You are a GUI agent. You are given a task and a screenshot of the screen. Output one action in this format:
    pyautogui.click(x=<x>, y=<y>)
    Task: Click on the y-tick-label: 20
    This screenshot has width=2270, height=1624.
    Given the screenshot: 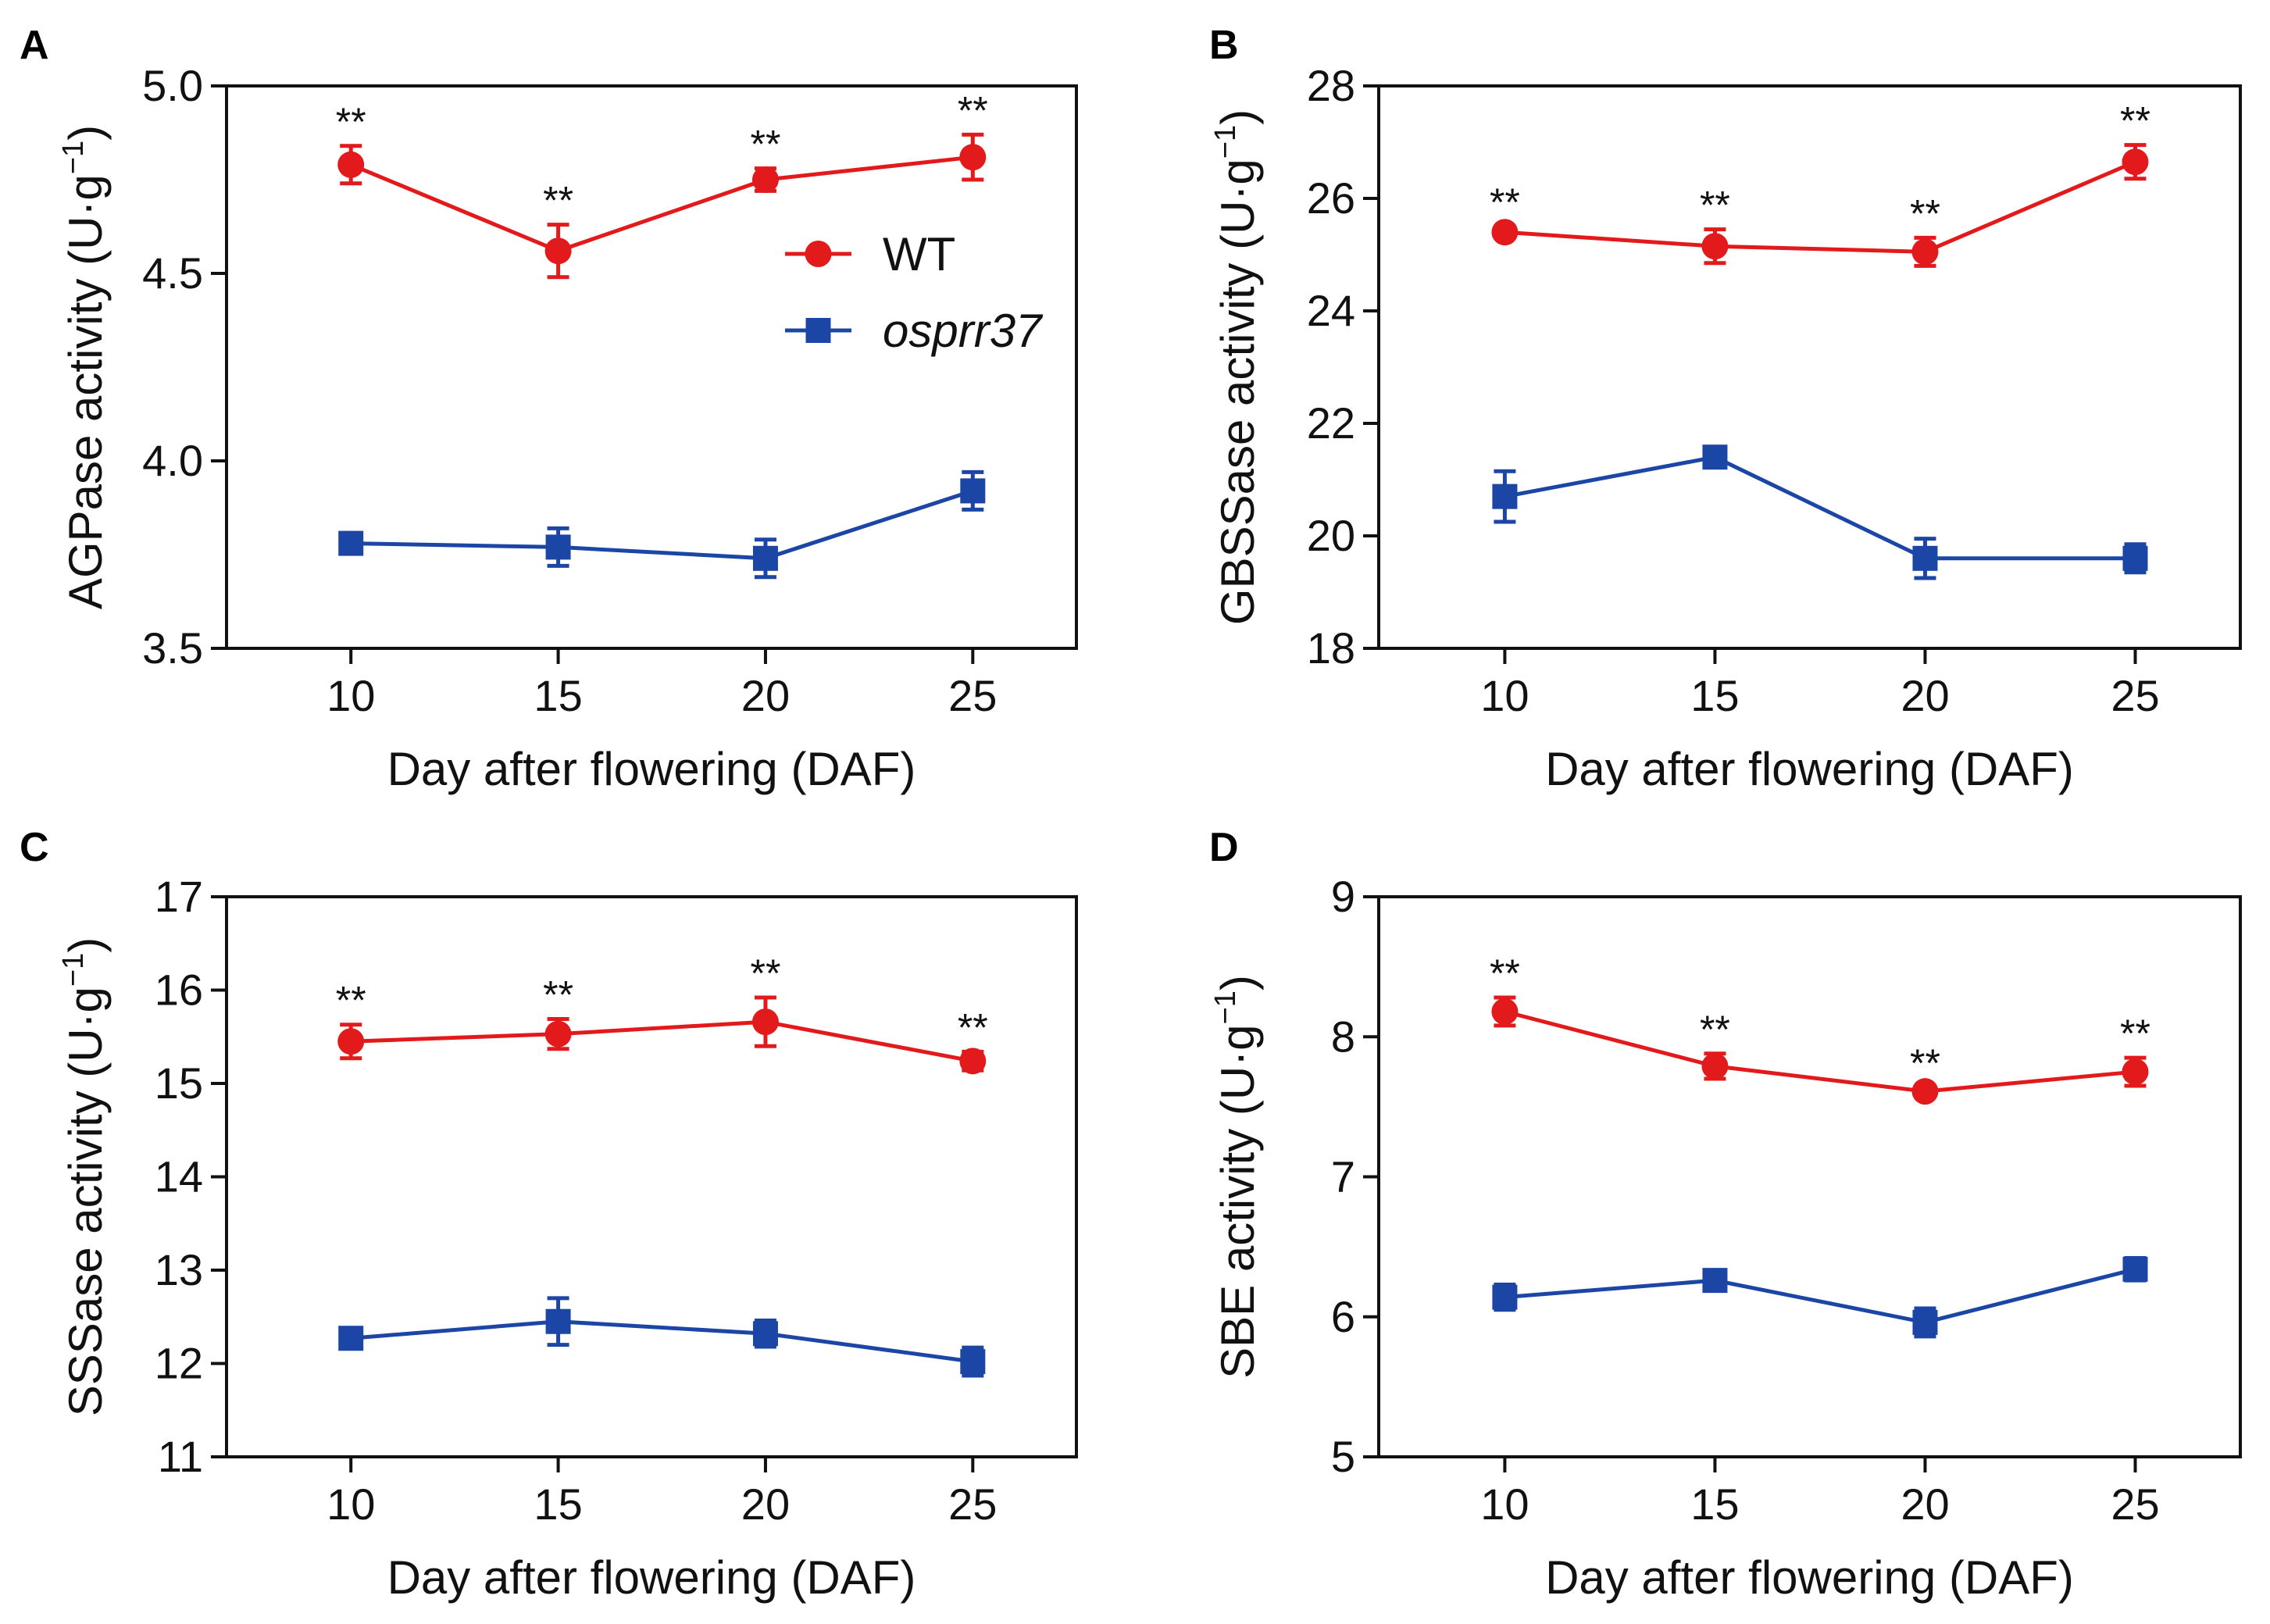 What is the action you would take?
    pyautogui.click(x=1331, y=535)
    